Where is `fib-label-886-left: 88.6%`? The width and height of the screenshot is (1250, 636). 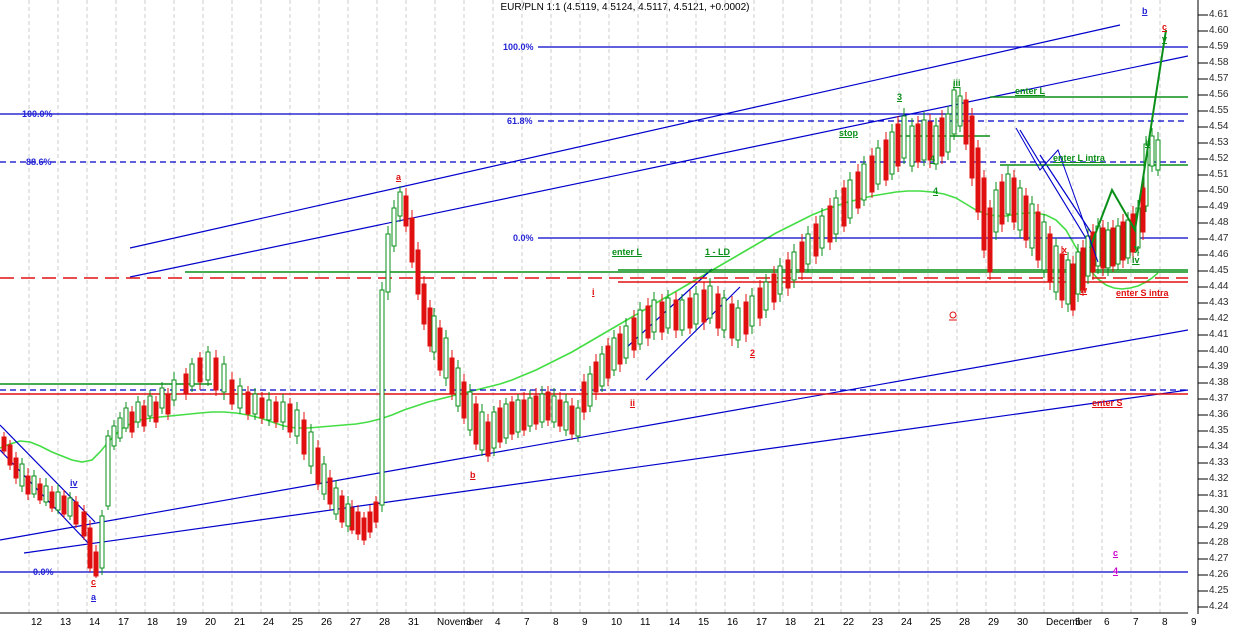
fib-label-886-left: 88.6% is located at coordinates (39, 162).